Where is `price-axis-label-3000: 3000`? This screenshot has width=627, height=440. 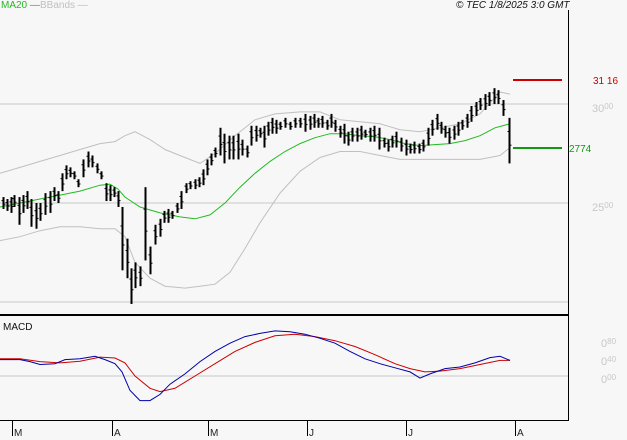 price-axis-label-3000: 3000 is located at coordinates (602, 108).